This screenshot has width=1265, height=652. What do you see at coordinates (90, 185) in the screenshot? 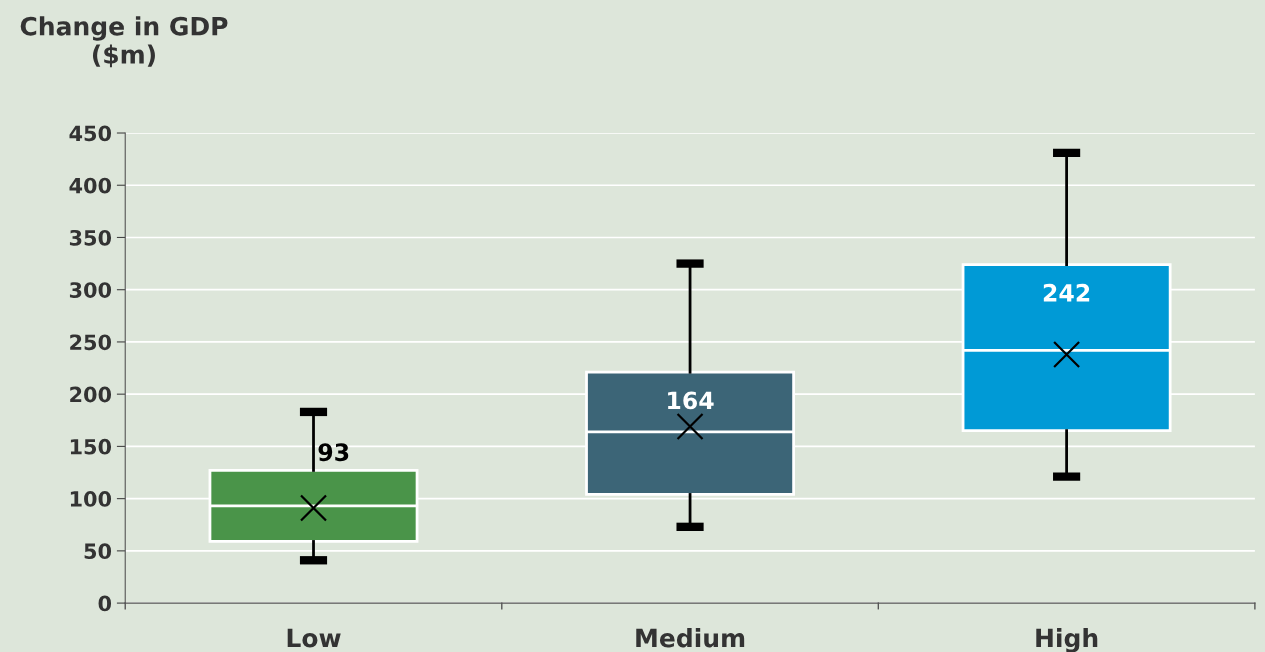
I see `y-tick-label: 400` at bounding box center [90, 185].